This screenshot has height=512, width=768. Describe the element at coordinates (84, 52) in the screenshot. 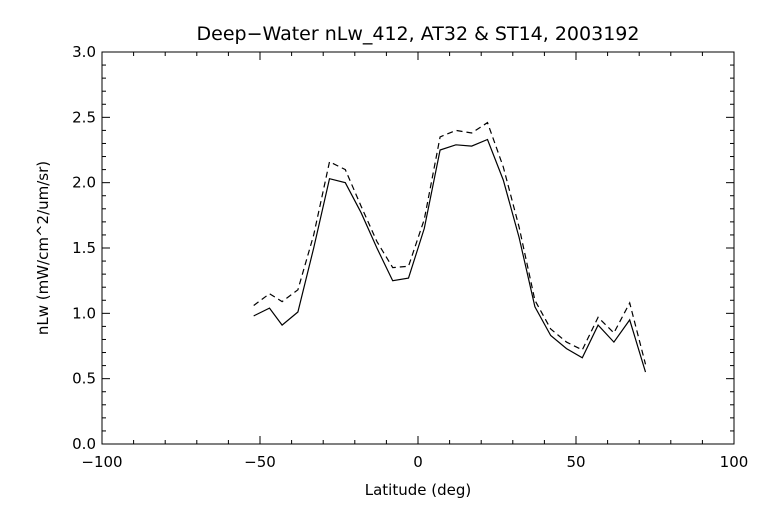

I see `y-tick-label: 3.0` at that location.